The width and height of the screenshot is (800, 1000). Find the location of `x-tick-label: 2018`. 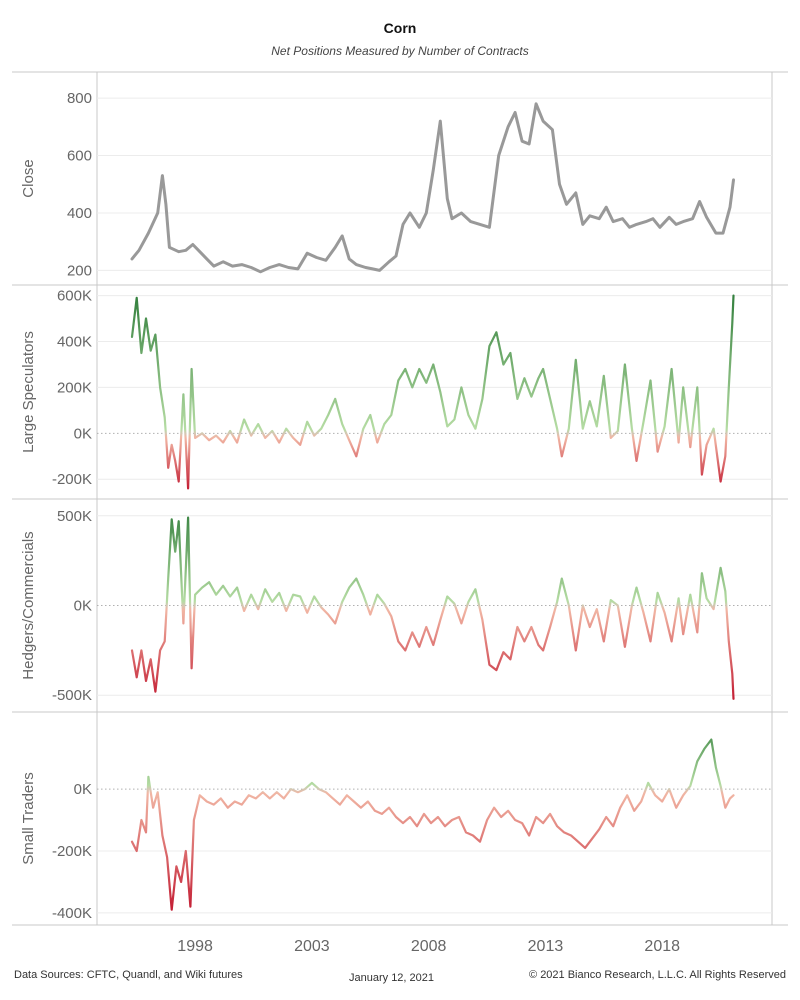

x-tick-label: 2018 is located at coordinates (662, 946).